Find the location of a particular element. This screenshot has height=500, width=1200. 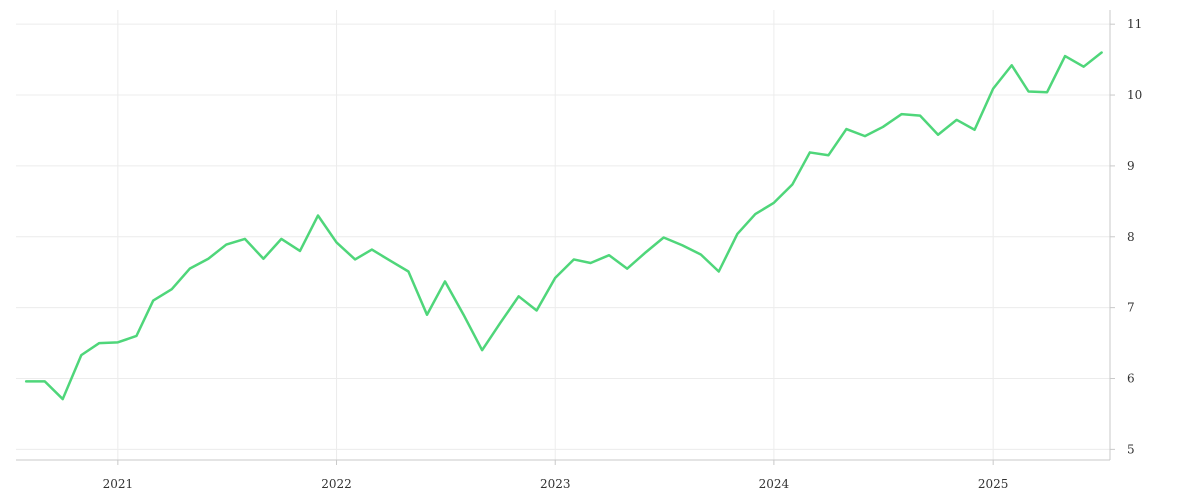

x-tick-label: 2025 is located at coordinates (993, 484).